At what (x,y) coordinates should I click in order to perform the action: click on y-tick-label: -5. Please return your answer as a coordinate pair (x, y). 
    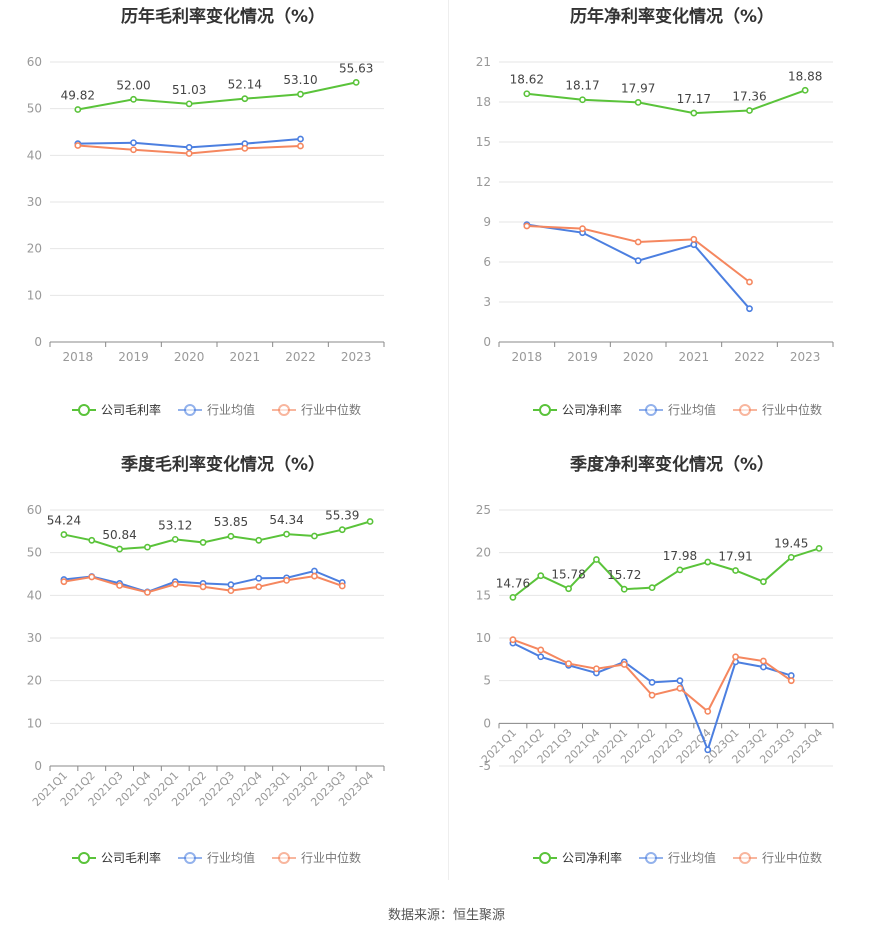
    Looking at the image, I should click on (485, 766).